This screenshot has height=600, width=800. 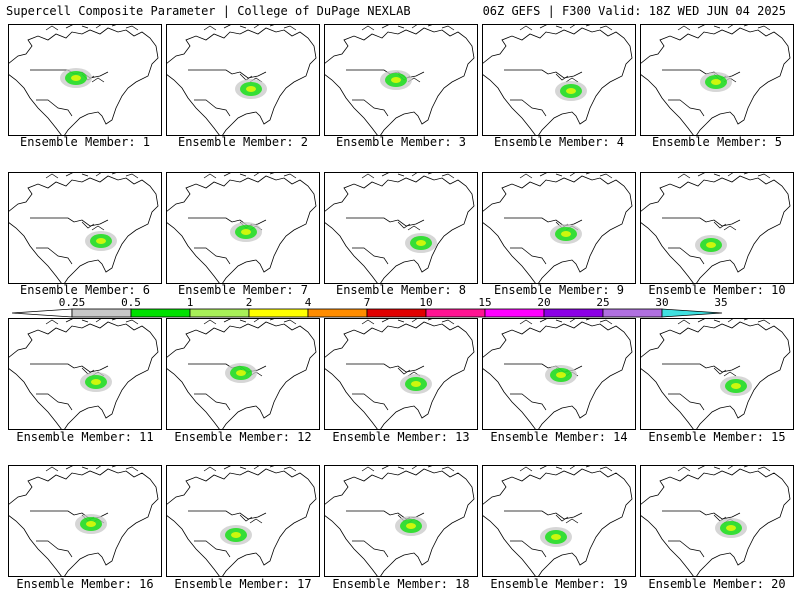 What do you see at coordinates (401, 437) in the screenshot?
I see `ensemble-member-label: Ensemble Member: 13` at bounding box center [401, 437].